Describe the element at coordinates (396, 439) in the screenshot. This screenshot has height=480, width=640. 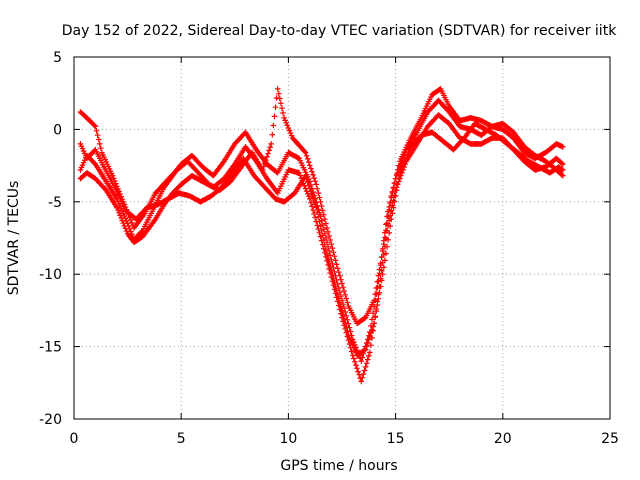
I see `x-tick-label: 15` at that location.